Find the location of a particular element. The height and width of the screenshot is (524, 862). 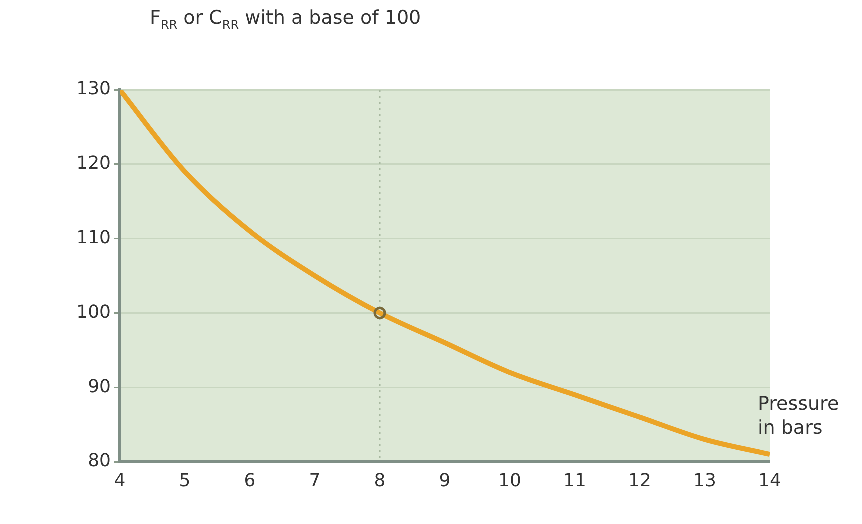

x-tick-label: 13 is located at coordinates (705, 481).